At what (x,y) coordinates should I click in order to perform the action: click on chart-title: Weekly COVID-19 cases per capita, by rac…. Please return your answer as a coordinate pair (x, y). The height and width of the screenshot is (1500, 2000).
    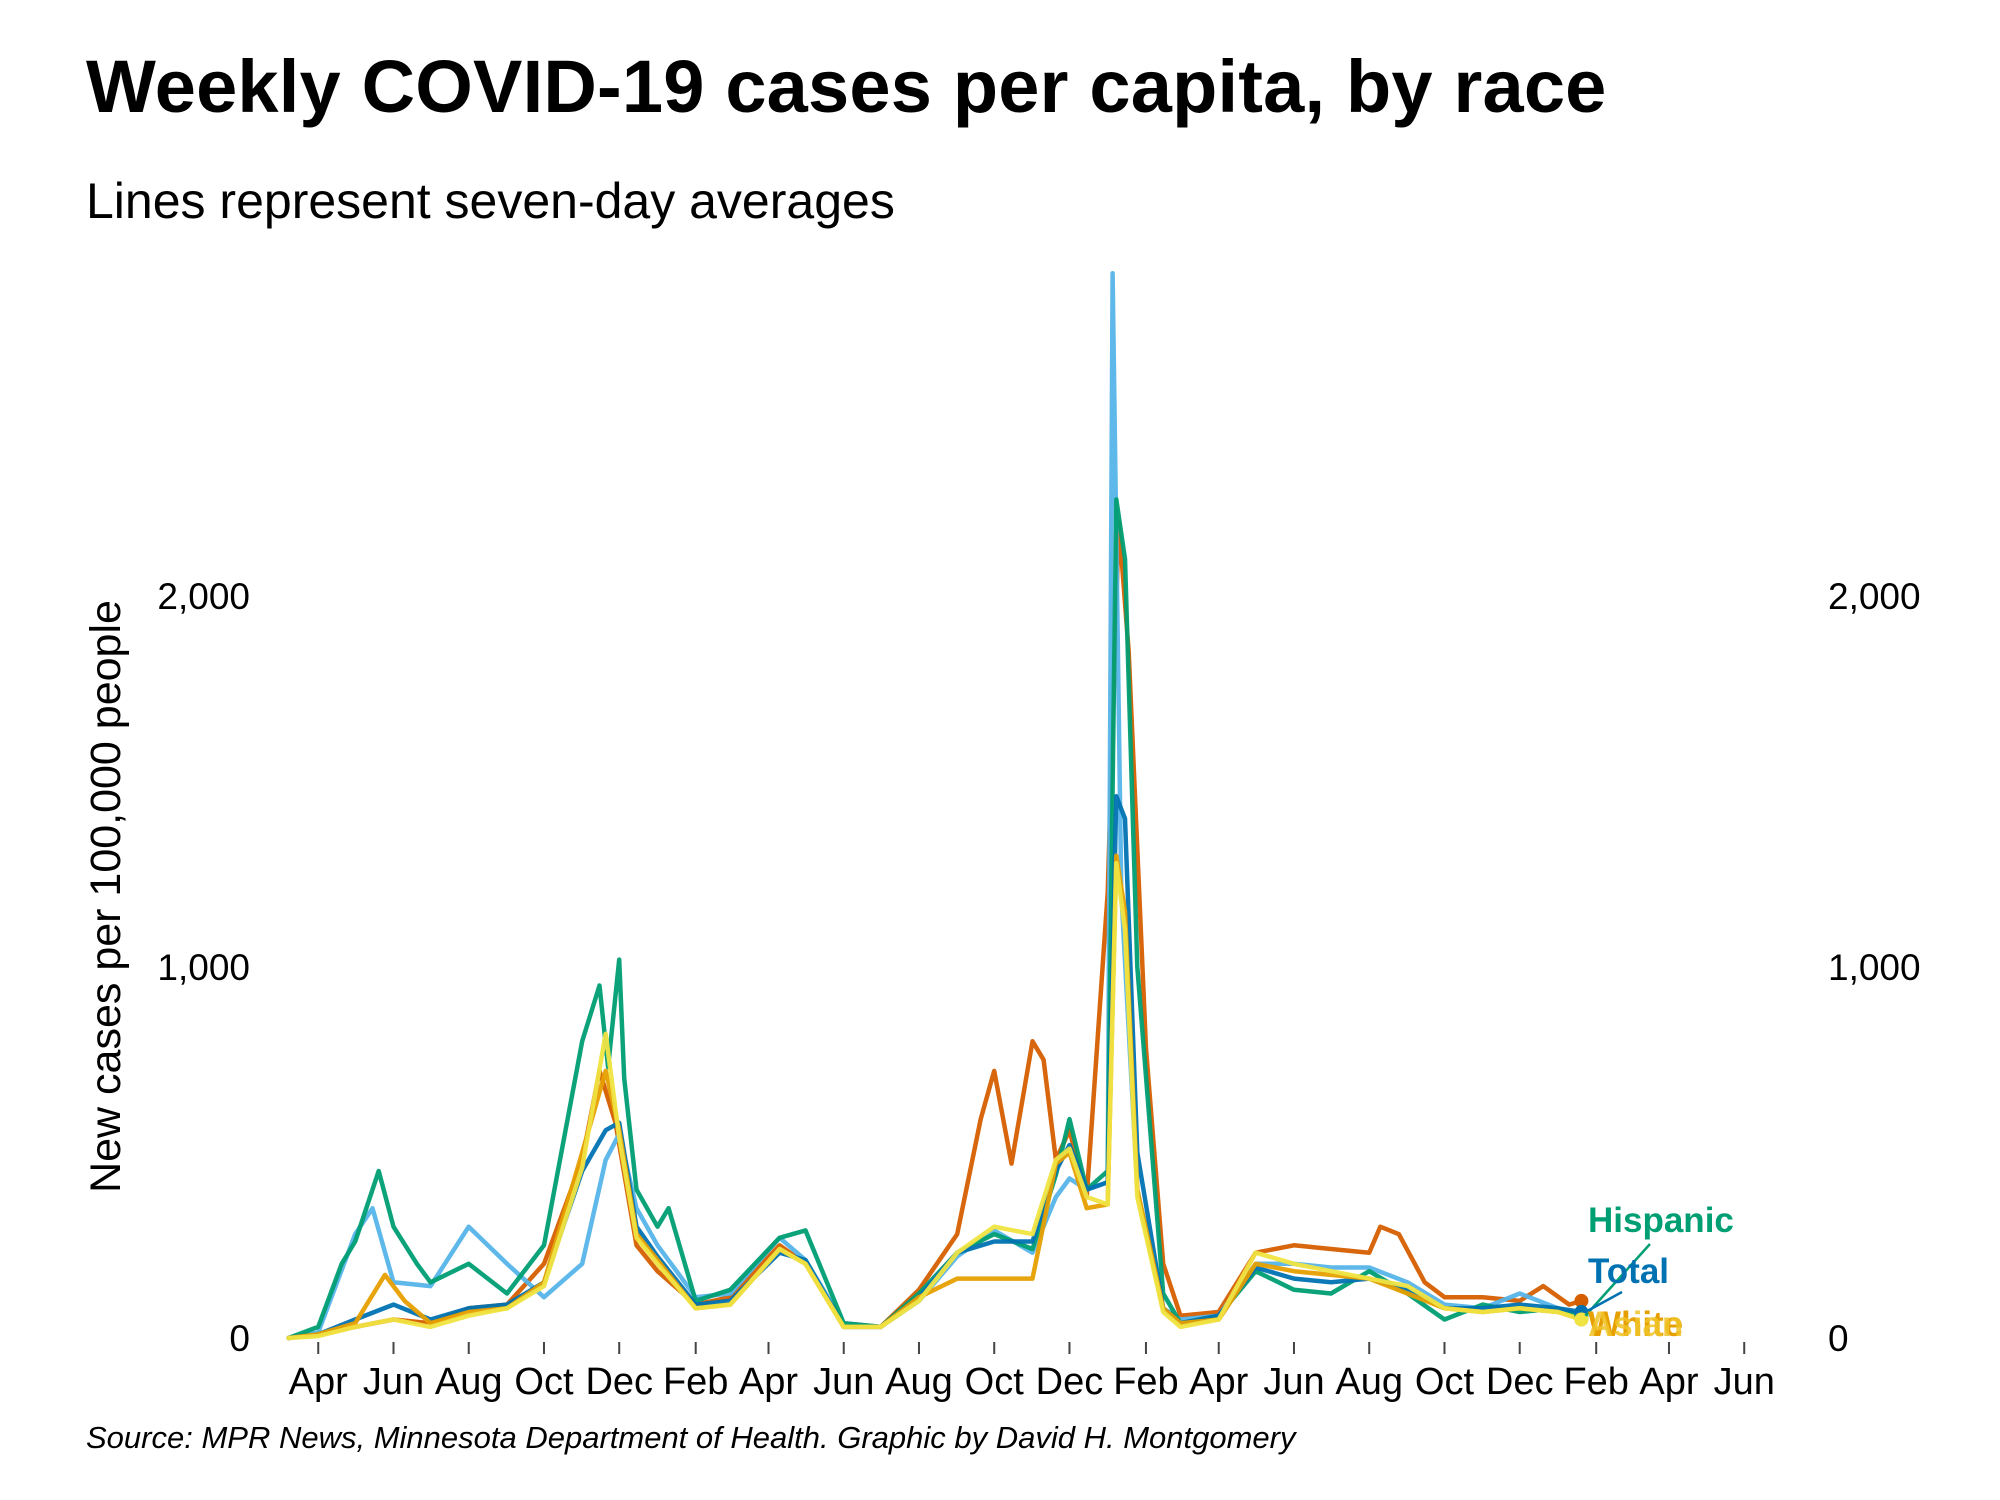
    Looking at the image, I should click on (846, 86).